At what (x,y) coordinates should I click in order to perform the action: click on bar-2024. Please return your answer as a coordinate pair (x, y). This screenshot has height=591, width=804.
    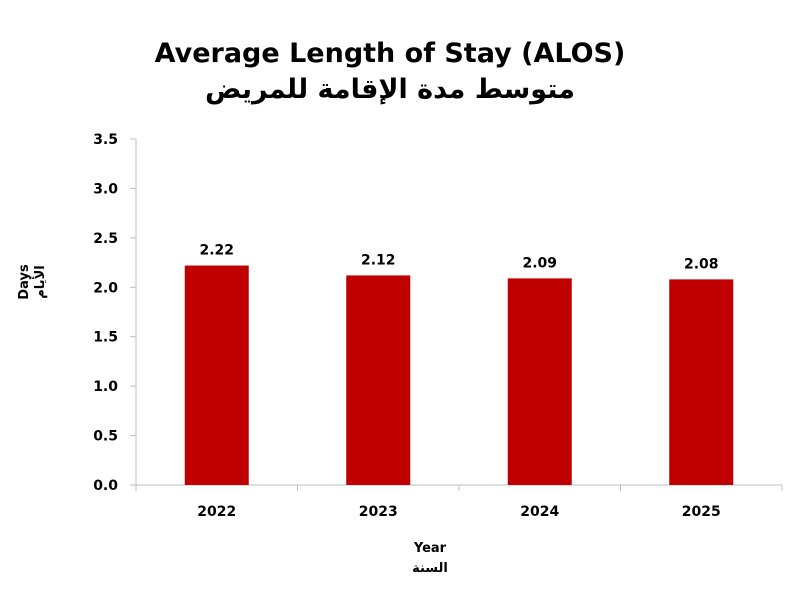
    Looking at the image, I should click on (539, 381).